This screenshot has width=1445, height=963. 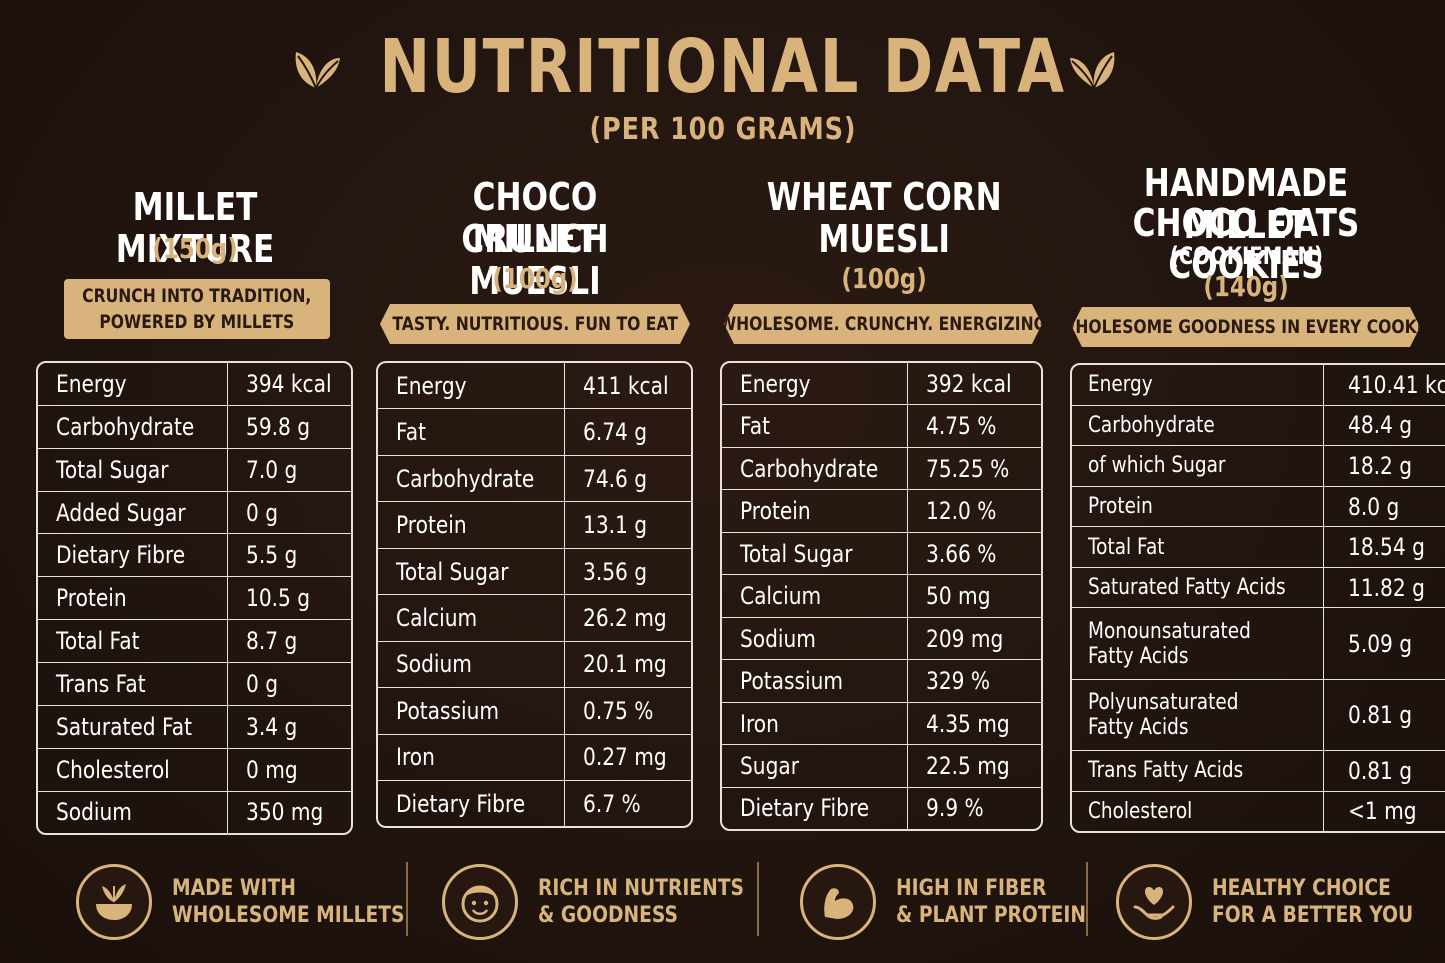 What do you see at coordinates (194, 513) in the screenshot?
I see `table-row: Added Sugar 0 g` at bounding box center [194, 513].